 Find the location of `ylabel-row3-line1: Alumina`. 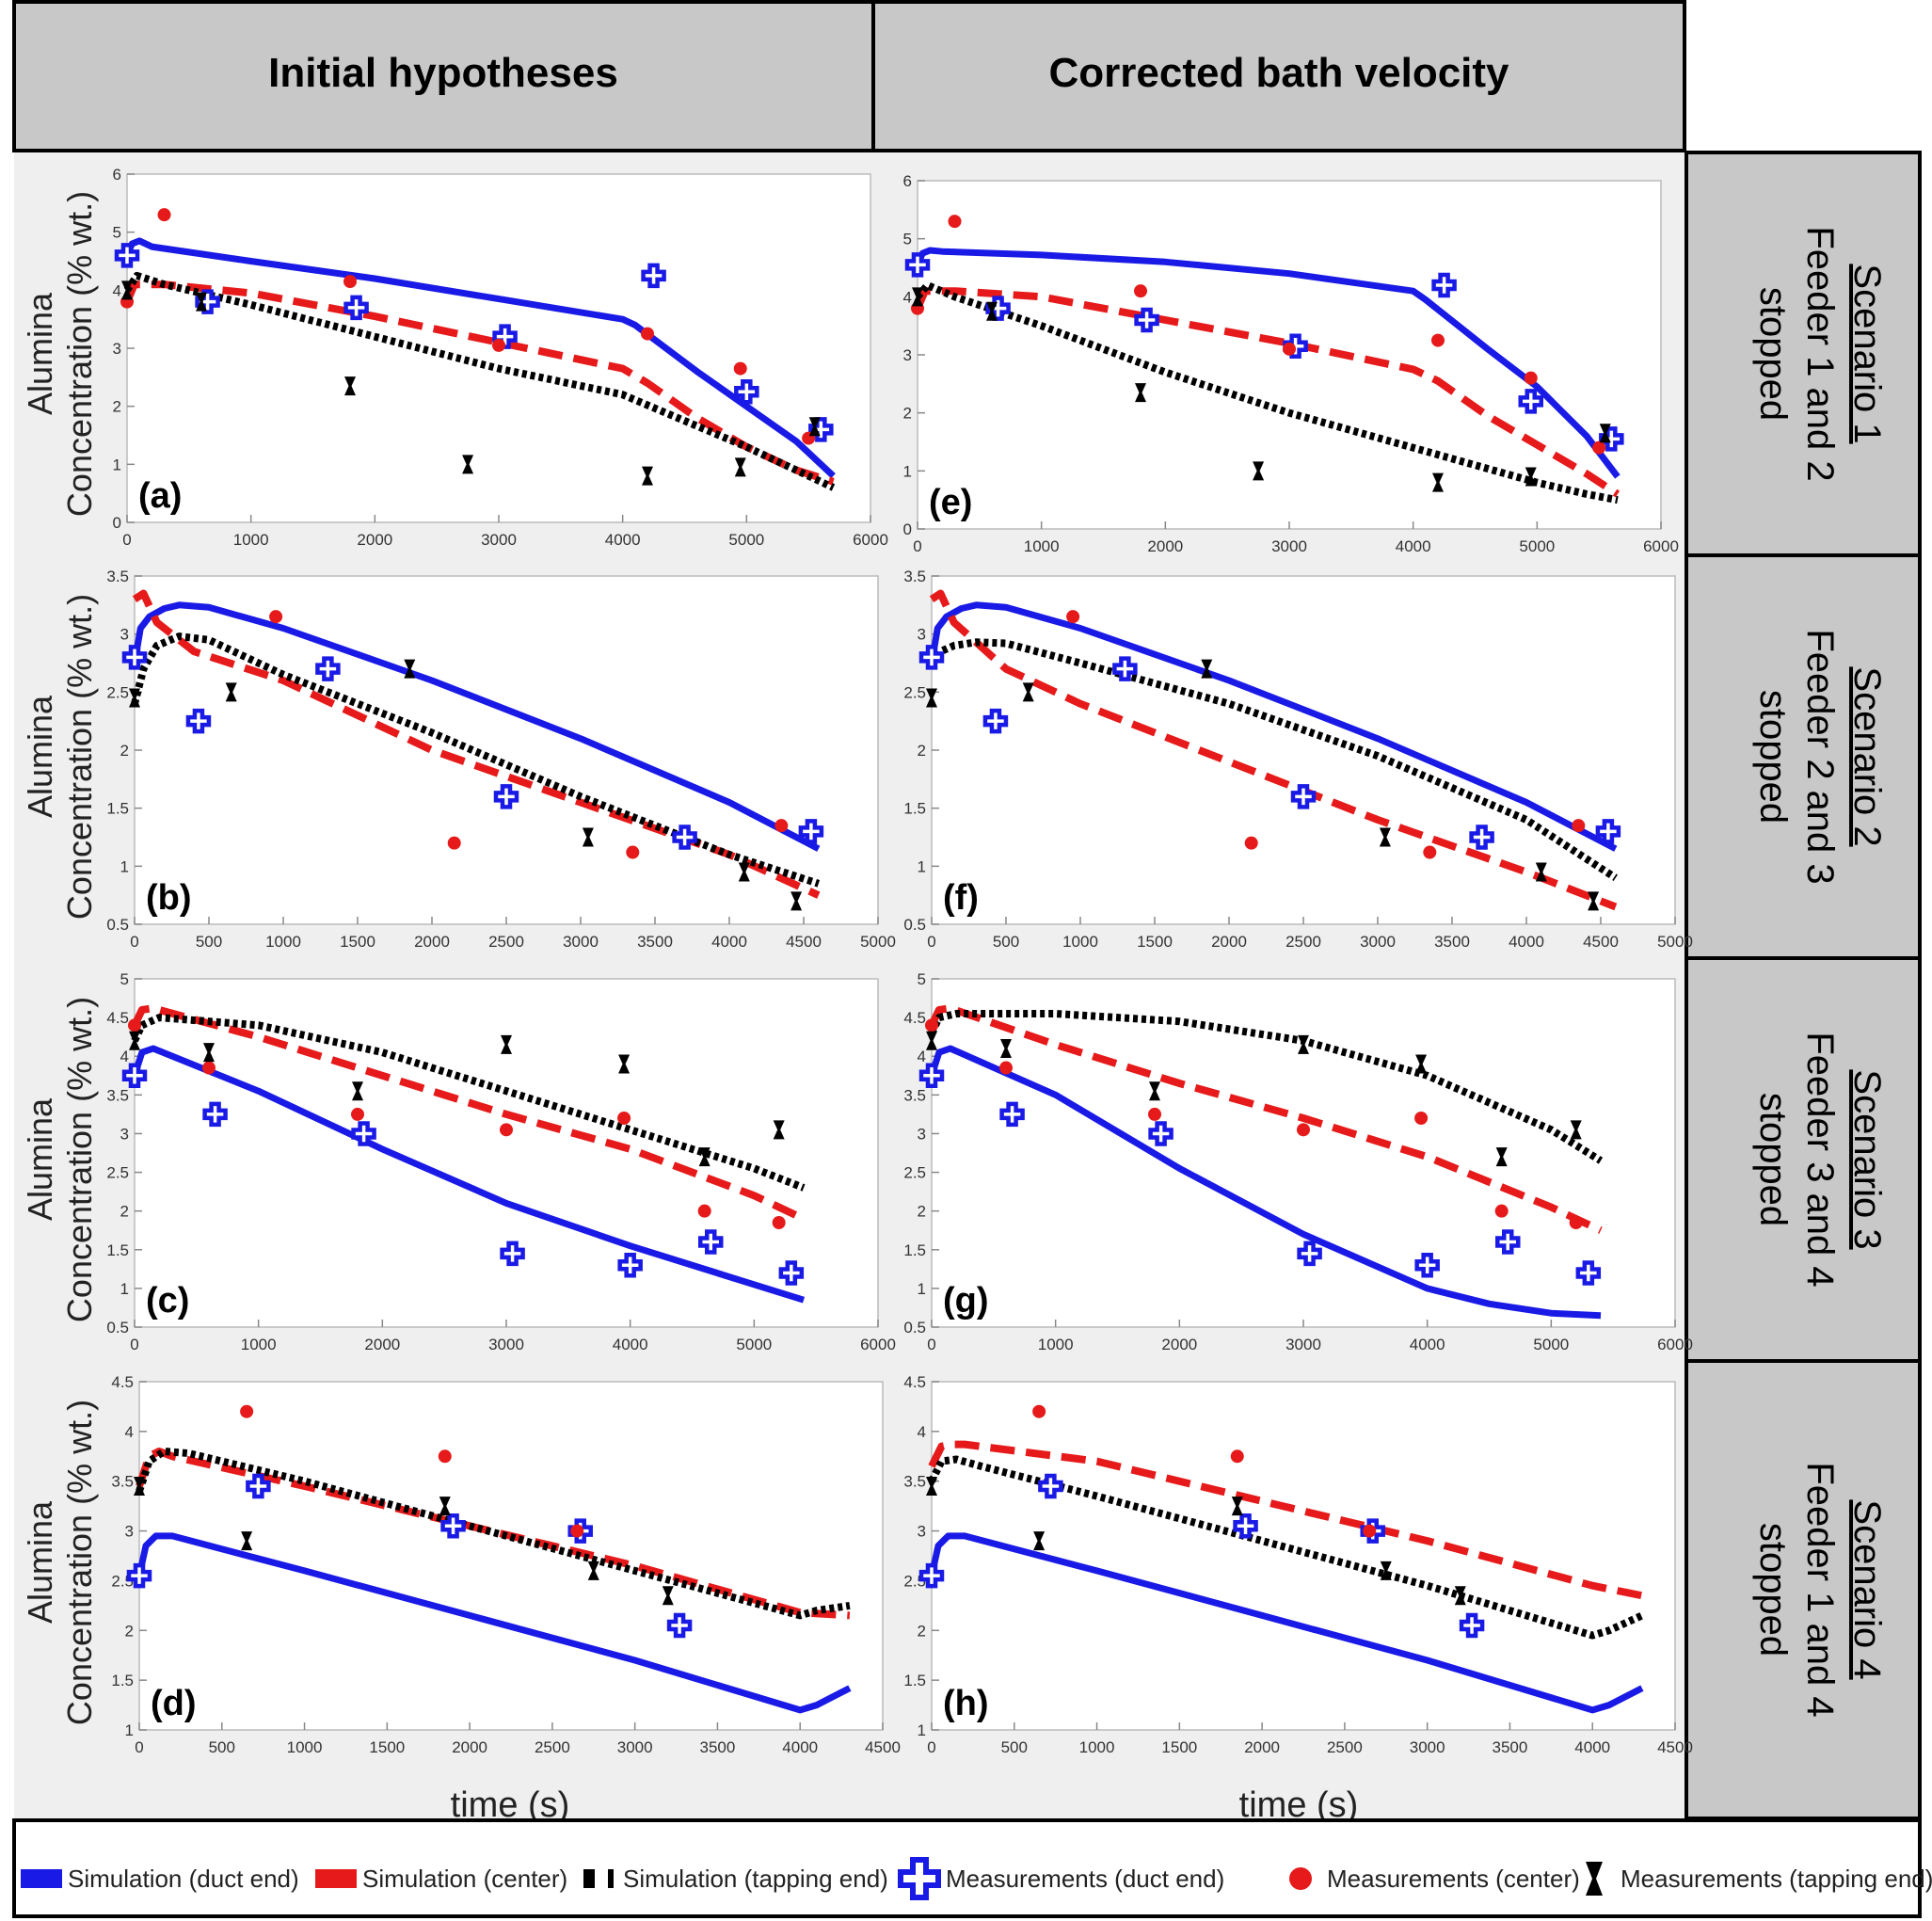

ylabel-row3-line1: Alumina is located at coordinates (40, 1159).